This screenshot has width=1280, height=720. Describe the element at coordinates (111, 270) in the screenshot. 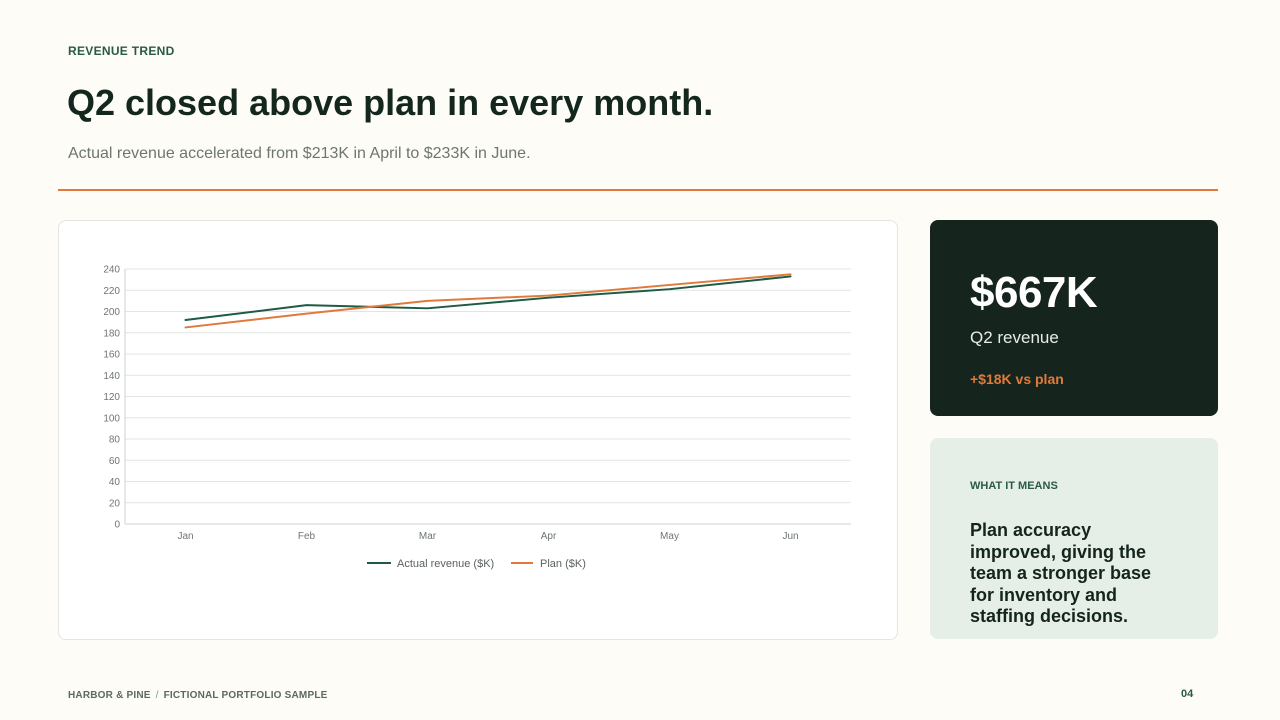

I see `y-tick-label: 240` at that location.